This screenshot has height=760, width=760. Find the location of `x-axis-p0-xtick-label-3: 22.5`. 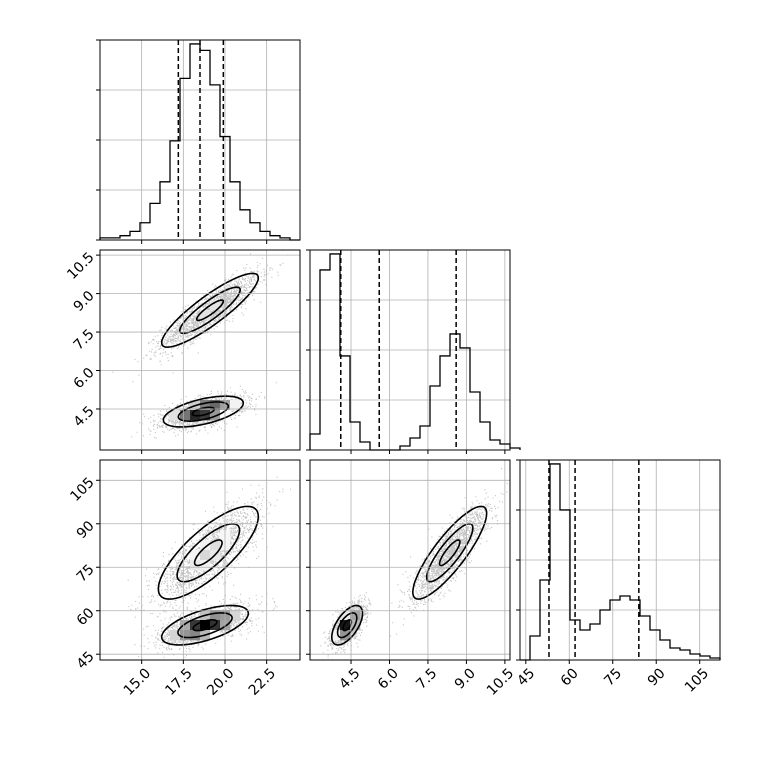

x-axis-p0-xtick-label-3: 22.5 is located at coordinates (262, 681).